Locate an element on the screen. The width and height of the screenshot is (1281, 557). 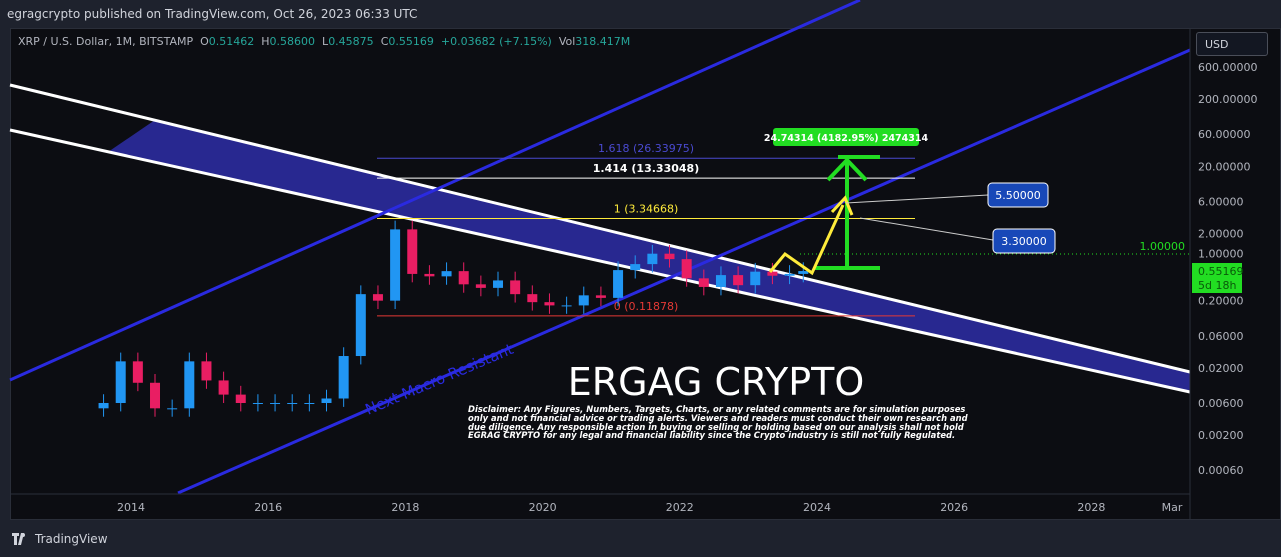
price-tick-label: 0.00060 is located at coordinates (1221, 470).